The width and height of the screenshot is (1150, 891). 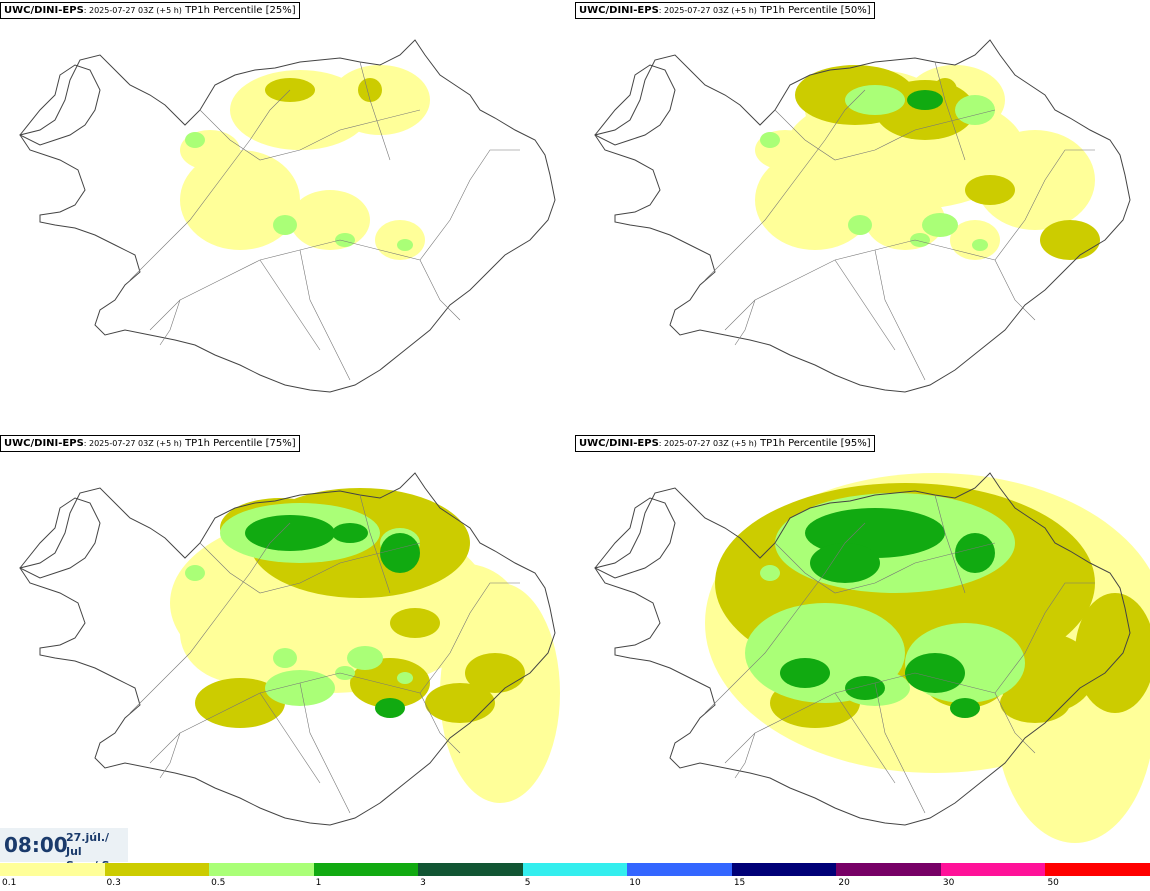 I want to click on legend-bar, so click(x=575, y=869).